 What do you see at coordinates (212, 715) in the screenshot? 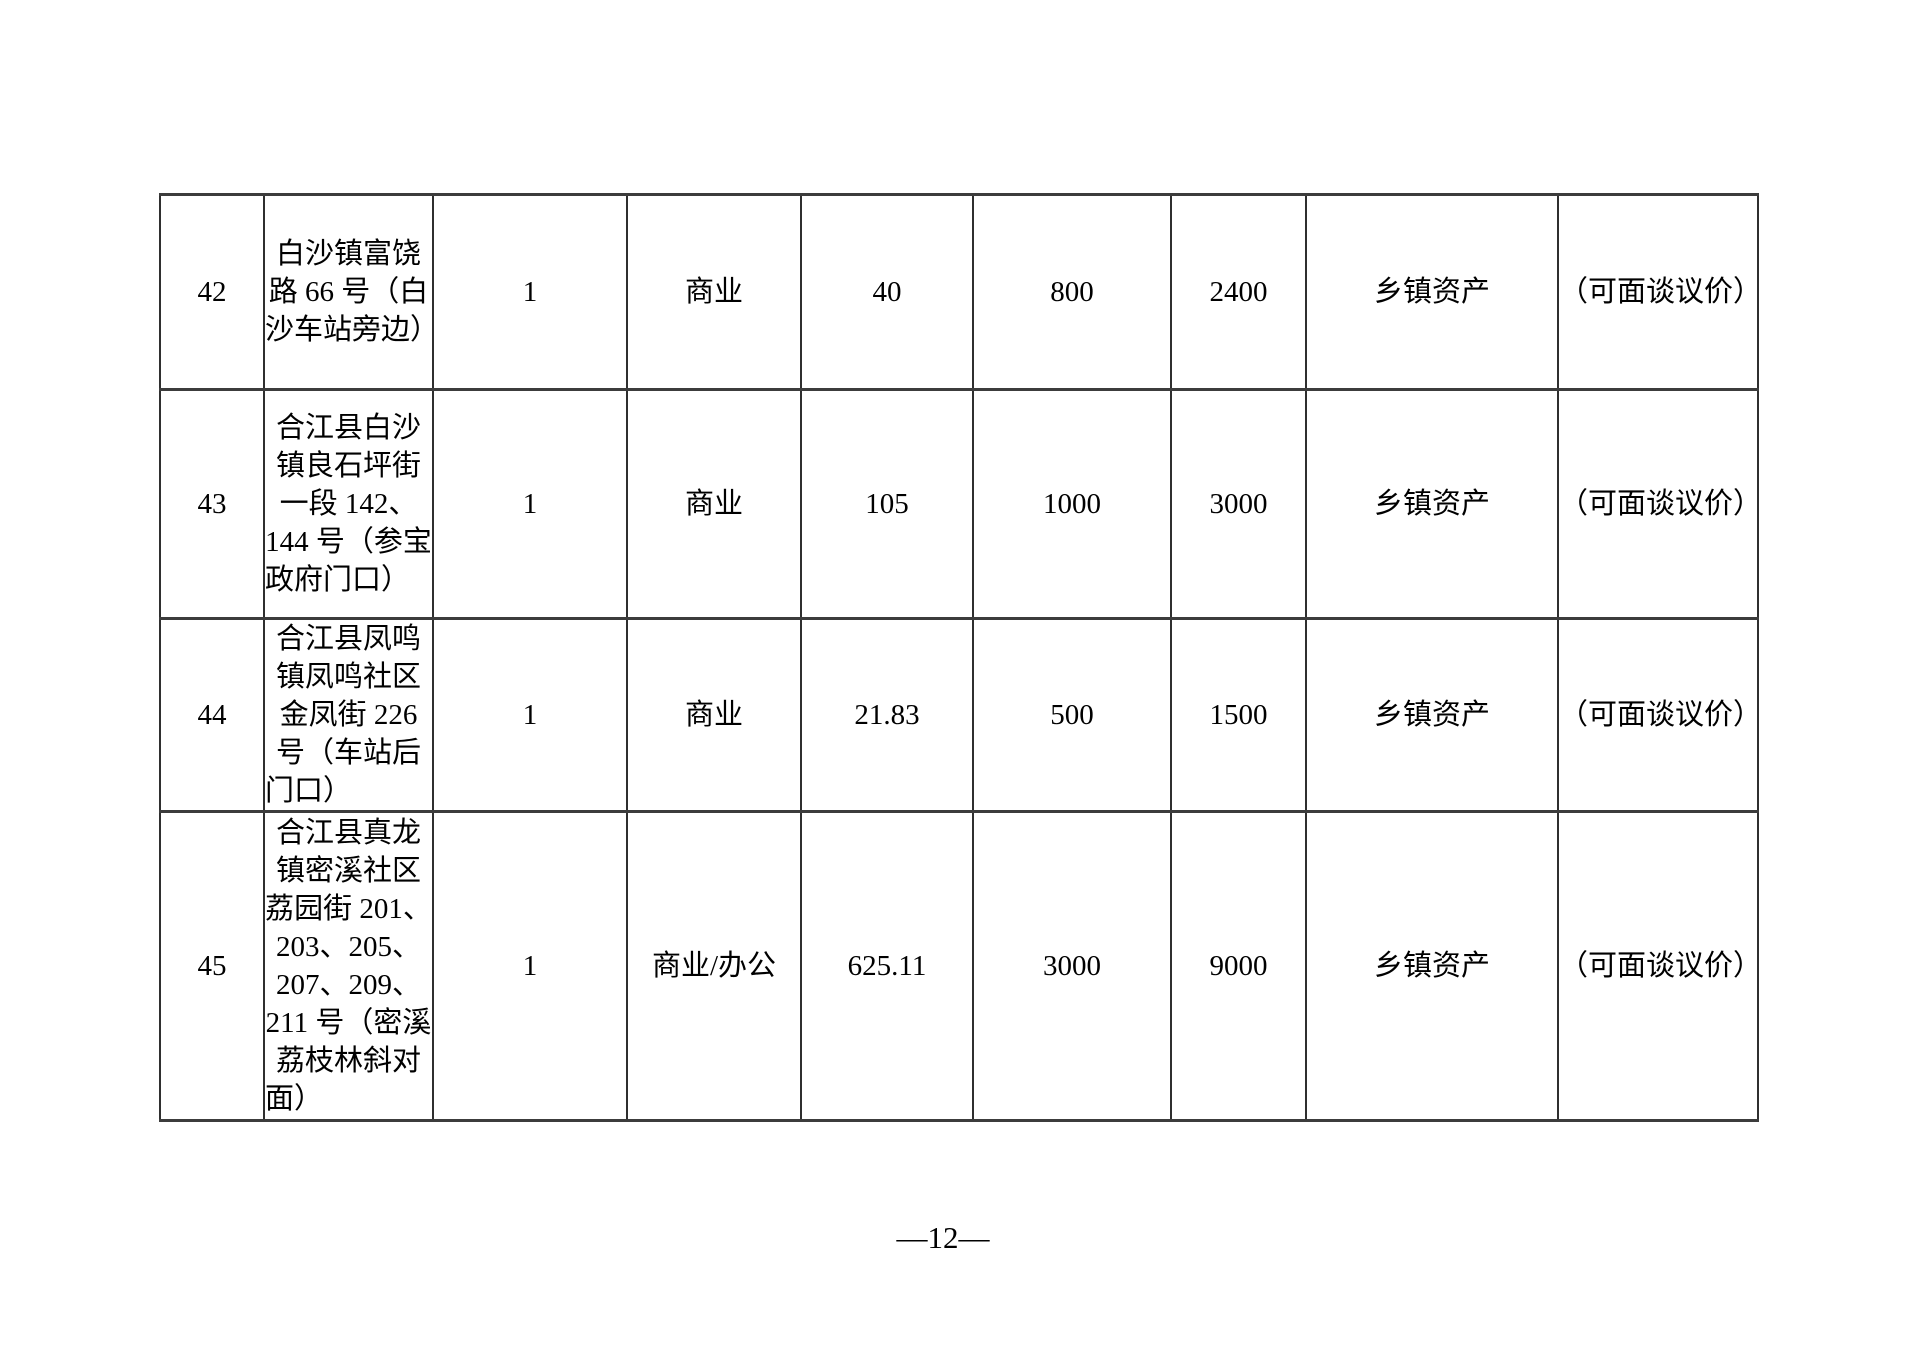
I see `cell-seq: 44` at bounding box center [212, 715].